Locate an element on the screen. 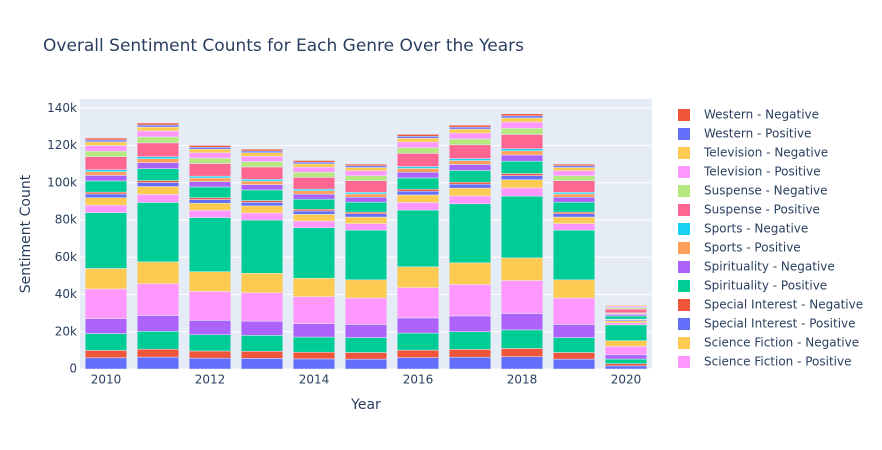  y-tick-label: 100k is located at coordinates (62, 182).